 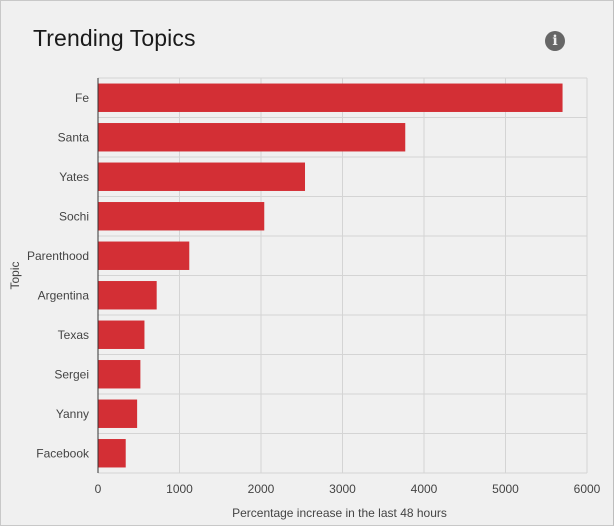 What do you see at coordinates (74, 177) in the screenshot?
I see `category-label: Yates` at bounding box center [74, 177].